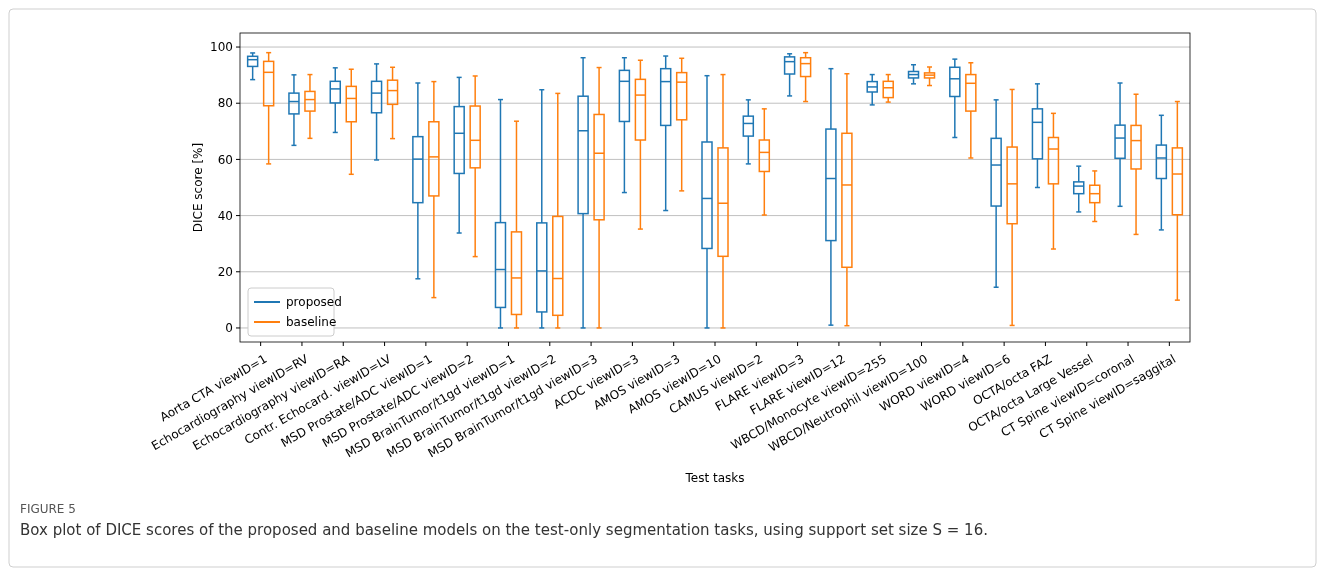  I want to click on y-tick-label: 100, so click(221, 47).